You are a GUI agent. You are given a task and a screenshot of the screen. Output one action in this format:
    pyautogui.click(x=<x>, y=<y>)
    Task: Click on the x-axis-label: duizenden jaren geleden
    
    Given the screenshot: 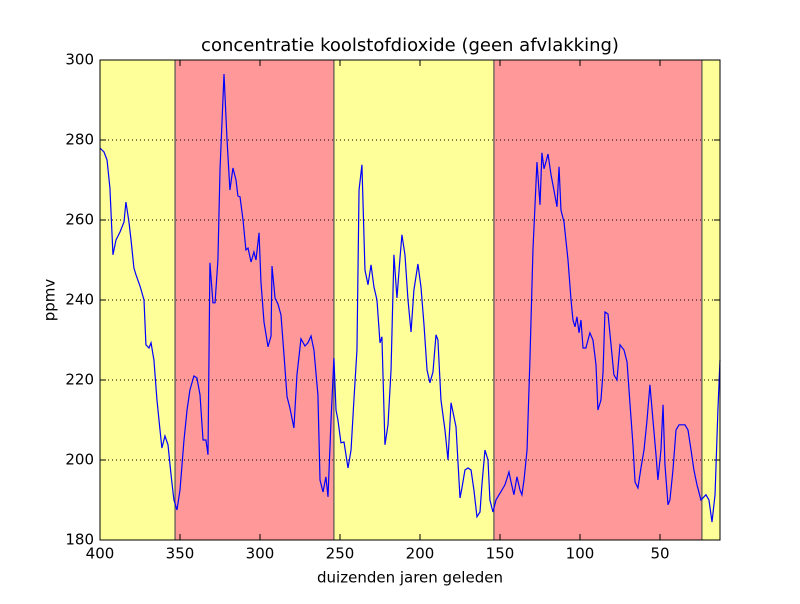 What is the action you would take?
    pyautogui.click(x=410, y=578)
    